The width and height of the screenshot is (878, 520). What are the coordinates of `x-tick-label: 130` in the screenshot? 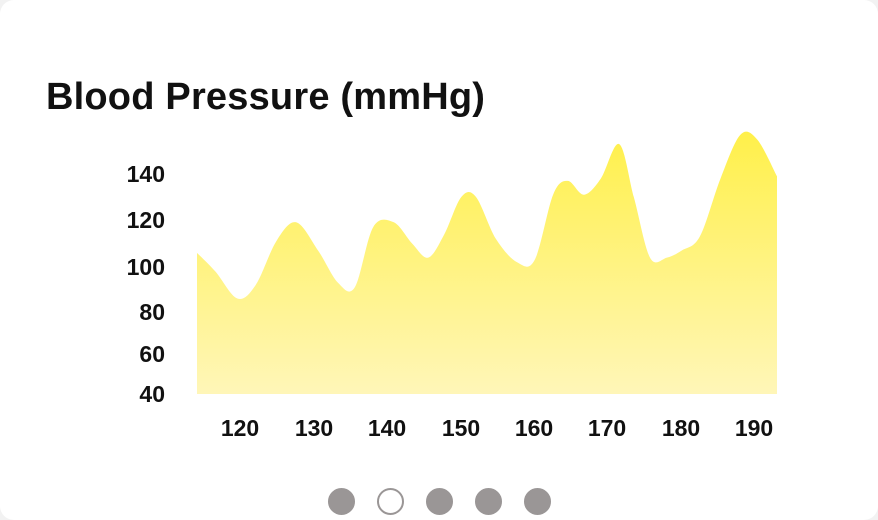 It's located at (314, 428).